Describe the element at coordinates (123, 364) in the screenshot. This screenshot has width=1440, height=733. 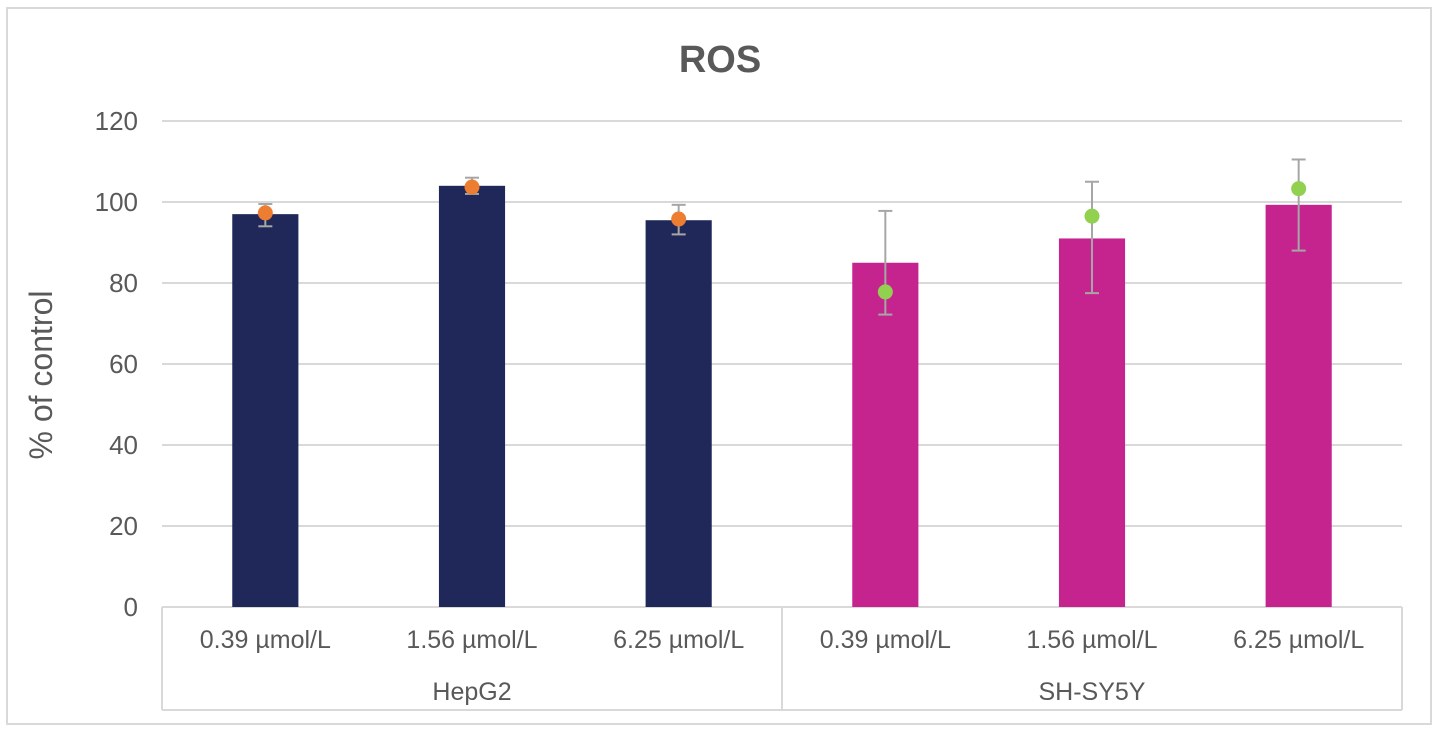
I see `y-tick-label: 60` at that location.